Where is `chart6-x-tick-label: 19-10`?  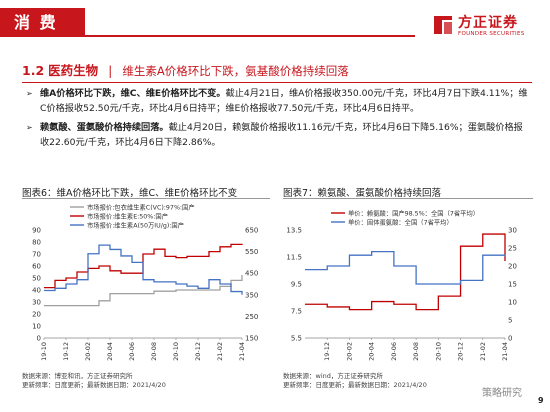 chart6-x-tick-label: 19-10 is located at coordinates (44, 351).